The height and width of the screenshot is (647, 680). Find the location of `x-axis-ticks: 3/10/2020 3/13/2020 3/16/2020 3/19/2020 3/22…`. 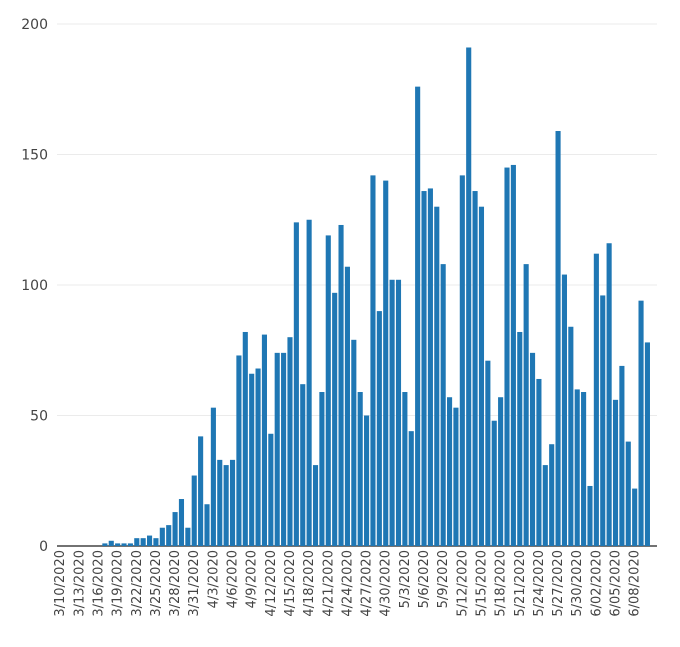

x-axis-ticks: 3/10/2020 3/13/2020 3/16/2020 3/19/2020 3/22… is located at coordinates (347, 583).